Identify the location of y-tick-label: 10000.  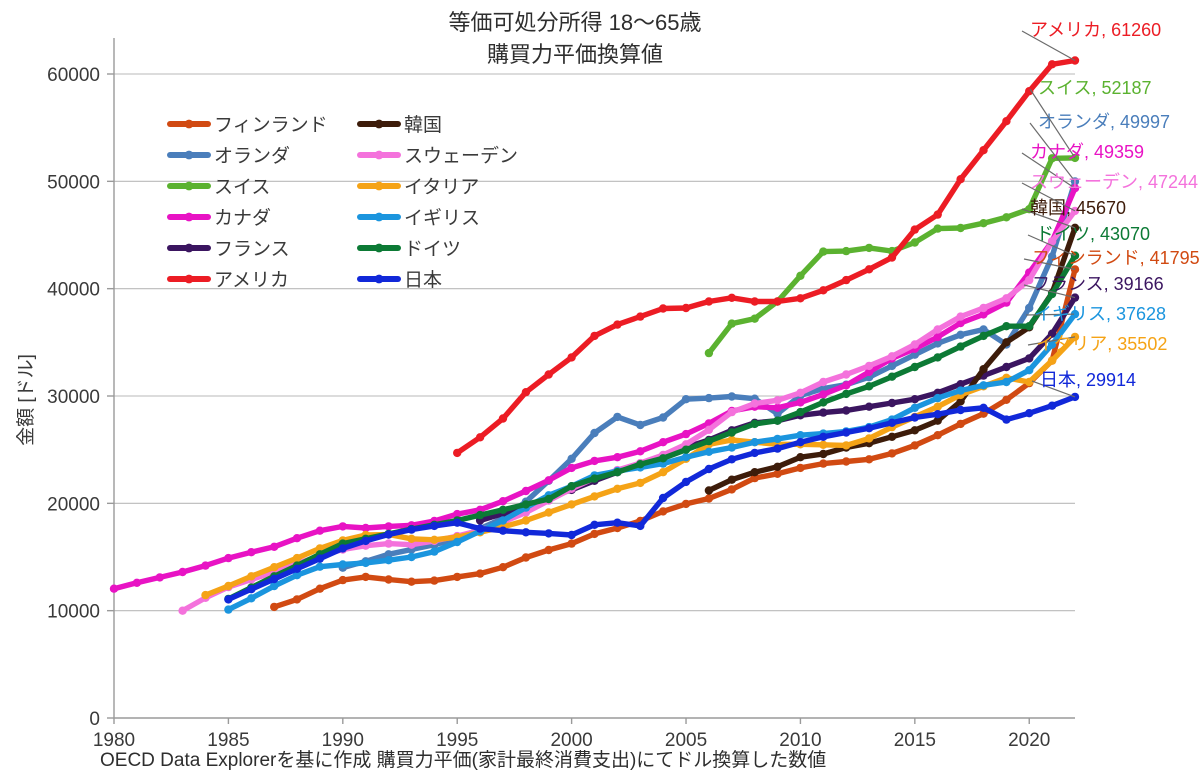
(73, 612).